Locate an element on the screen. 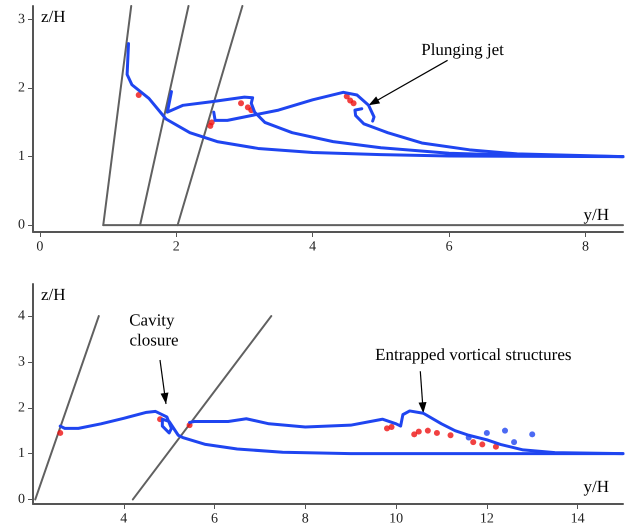  x-tick-label: 0 is located at coordinates (40, 247).